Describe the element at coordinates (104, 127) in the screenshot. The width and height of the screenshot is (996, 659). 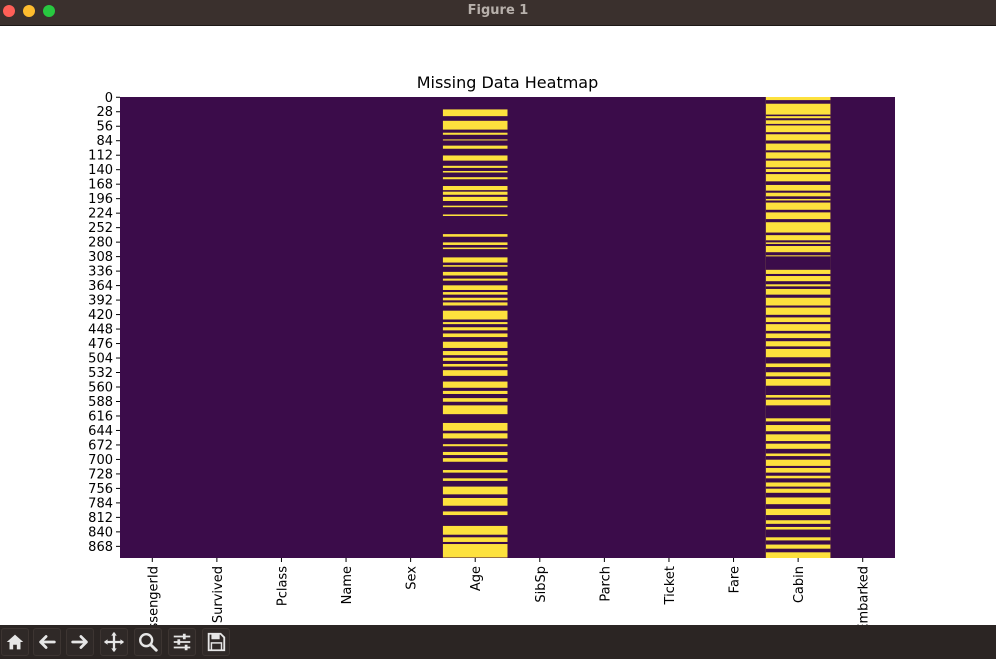
I see `y-tick-label: 56` at that location.